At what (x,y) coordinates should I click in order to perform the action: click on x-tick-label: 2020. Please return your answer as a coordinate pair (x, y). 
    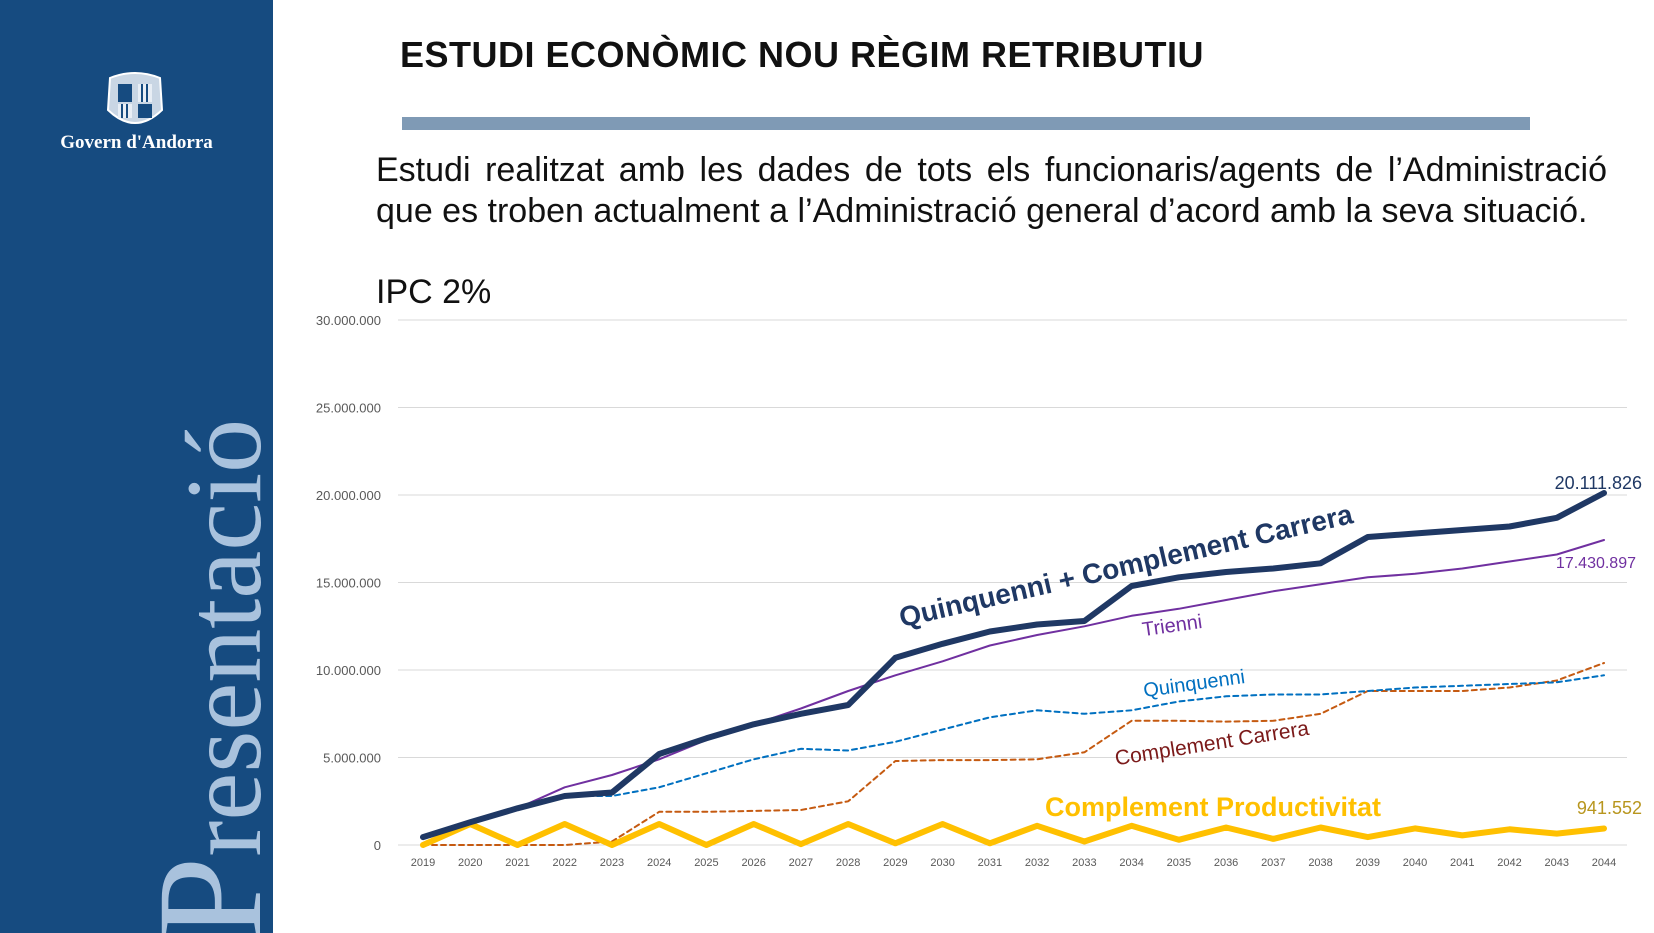
    Looking at the image, I should click on (470, 863).